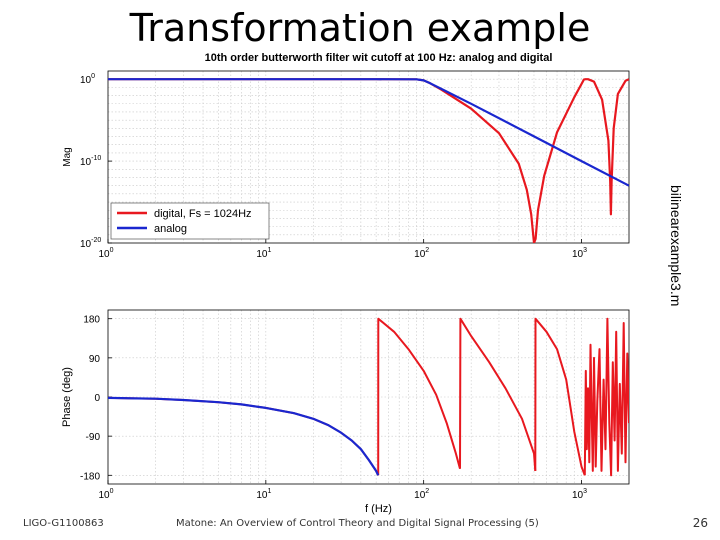 This screenshot has height=540, width=720. I want to click on mag-legend: digital, Fs = 1024Hz analog, so click(190, 221).